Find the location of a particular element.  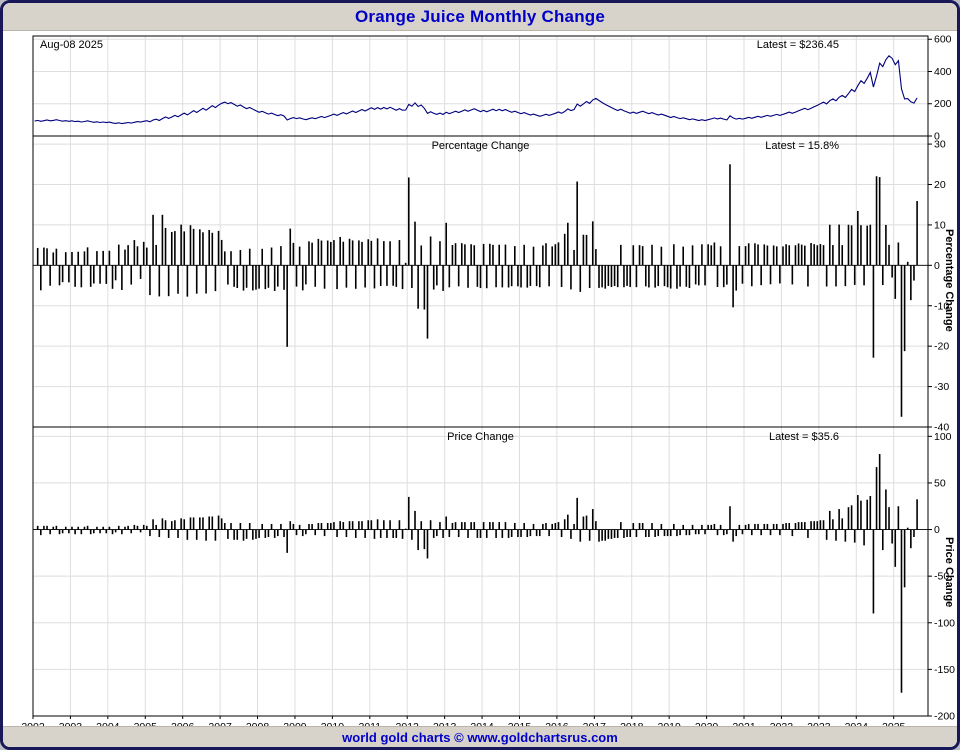

svg-text: -40 is located at coordinates (941, 428).